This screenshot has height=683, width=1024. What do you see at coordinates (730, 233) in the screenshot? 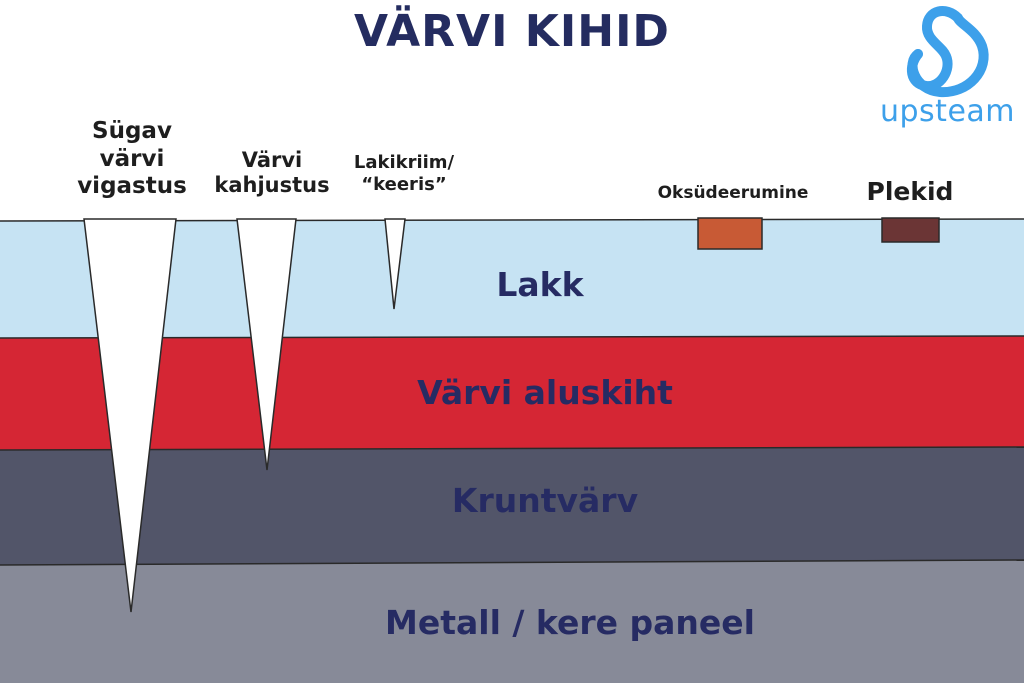
I see `oxidation-mark` at bounding box center [730, 233].